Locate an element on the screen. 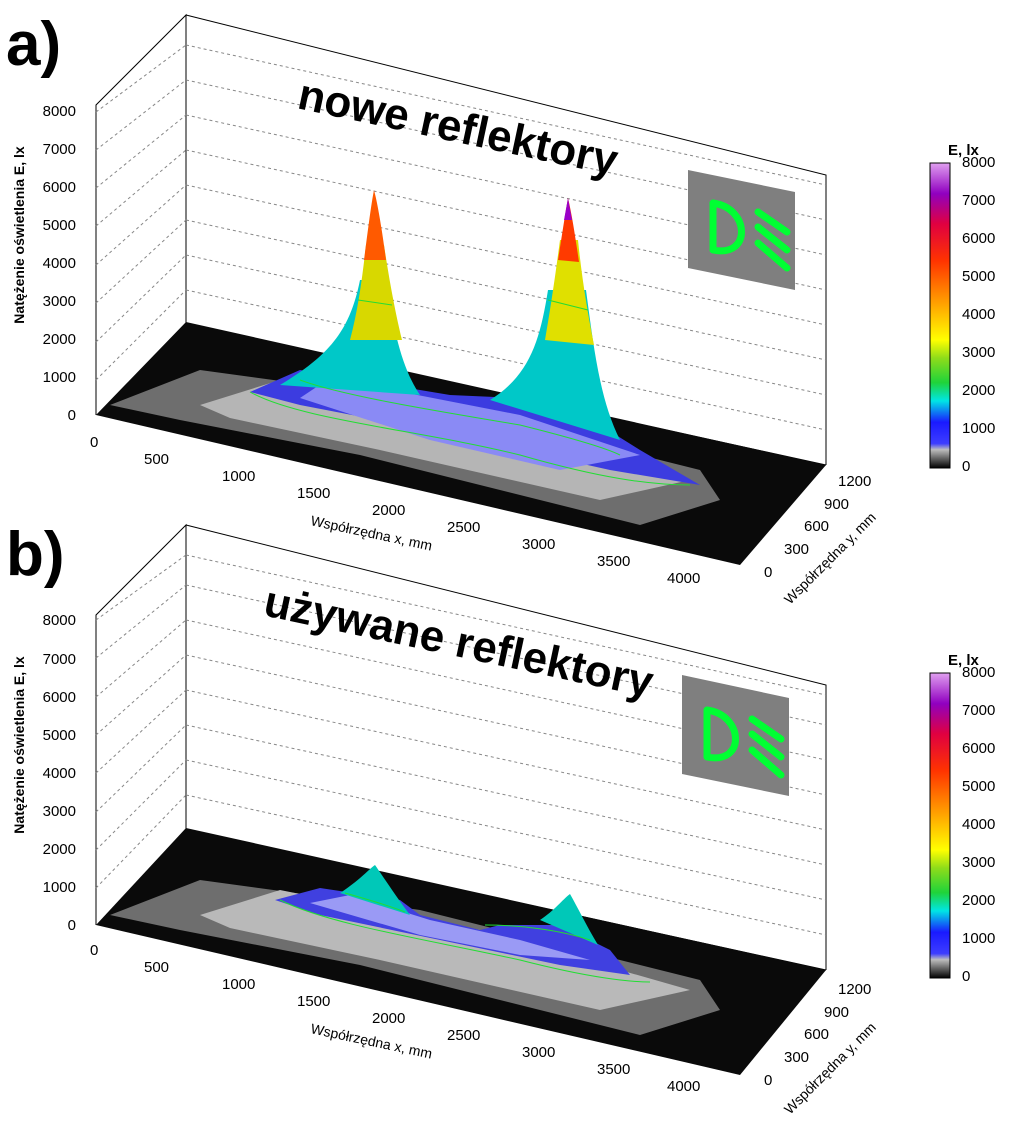  panel-a-xt-3: 1500 is located at coordinates (313, 493).